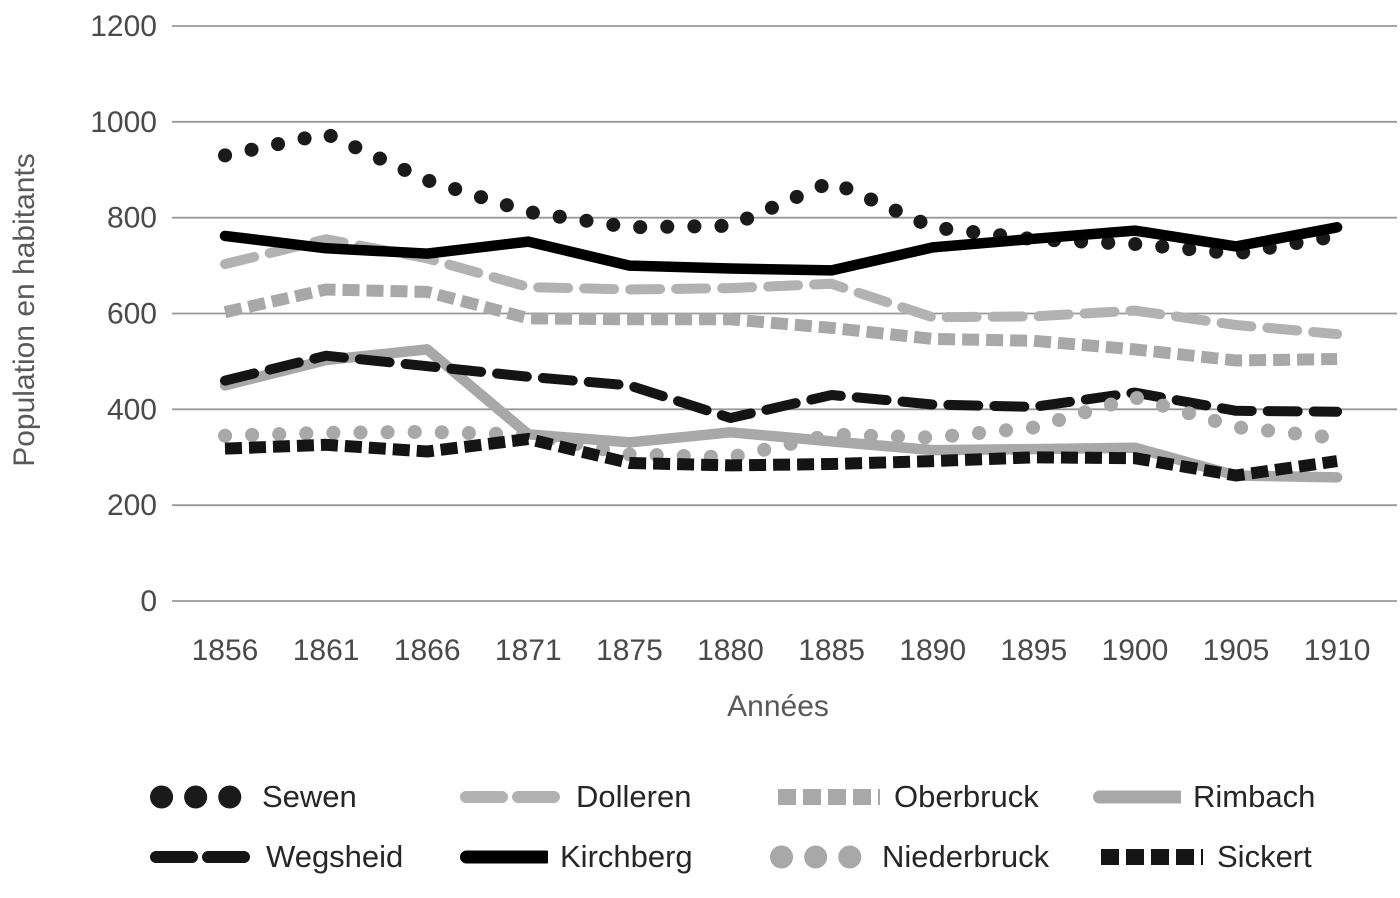 This screenshot has height=898, width=1400. What do you see at coordinates (528, 650) in the screenshot?
I see `x-tick-label: 1871` at bounding box center [528, 650].